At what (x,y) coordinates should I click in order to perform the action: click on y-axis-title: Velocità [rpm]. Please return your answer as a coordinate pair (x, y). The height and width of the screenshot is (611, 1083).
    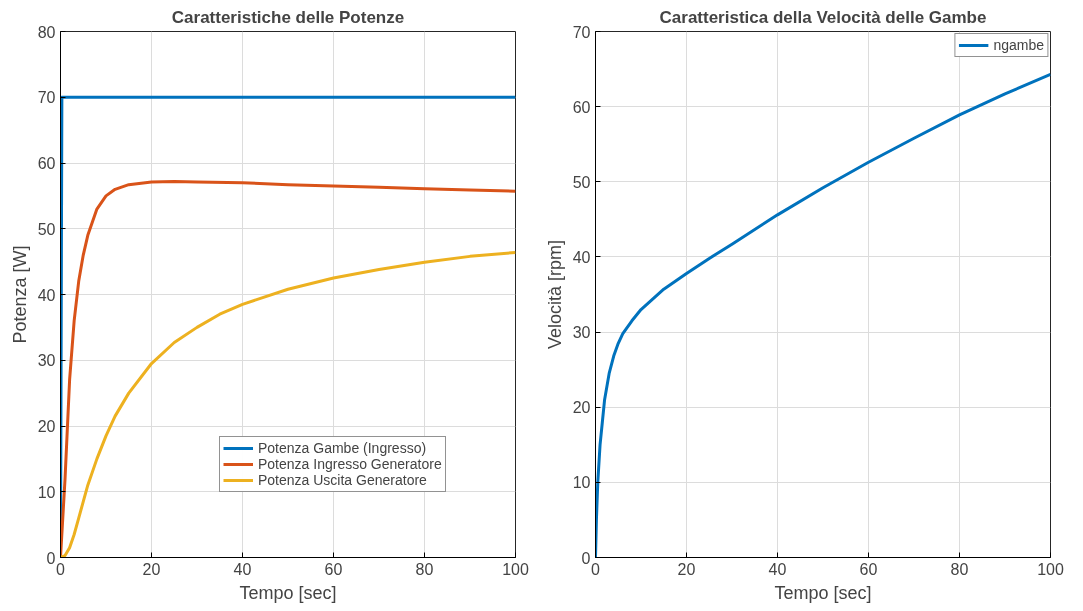
    Looking at the image, I should click on (554, 294).